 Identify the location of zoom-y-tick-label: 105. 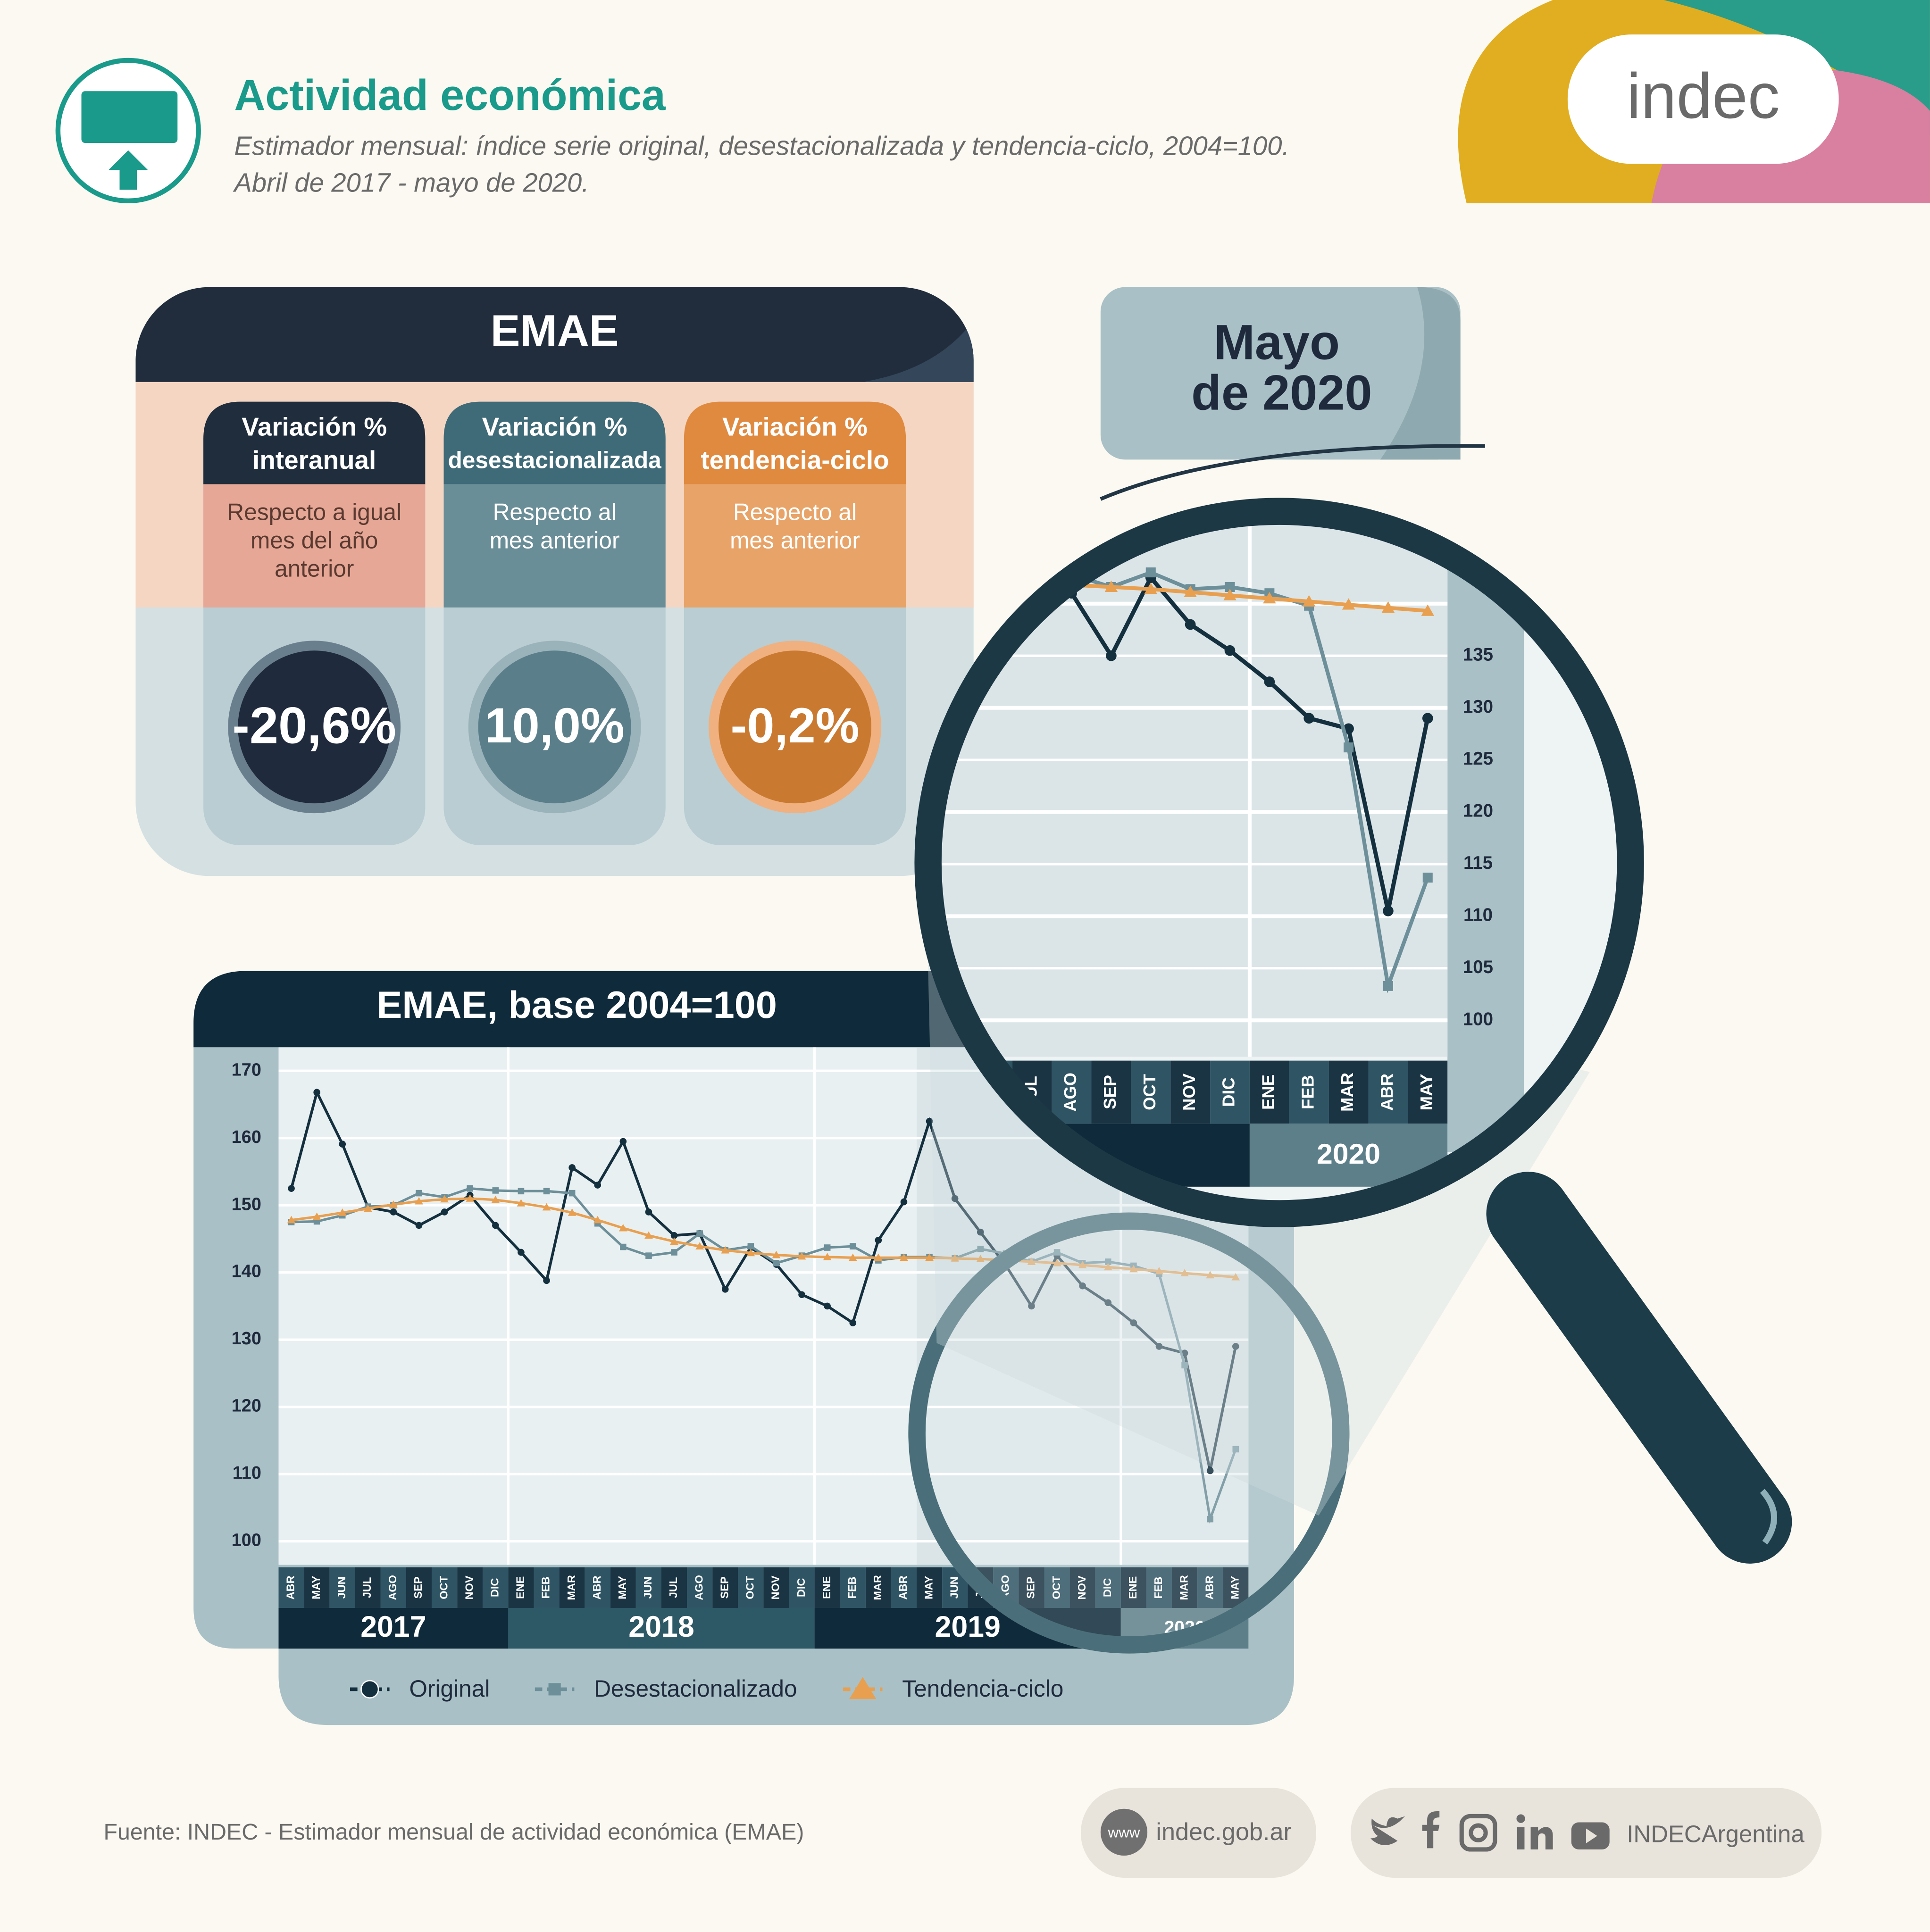
(1478, 967).